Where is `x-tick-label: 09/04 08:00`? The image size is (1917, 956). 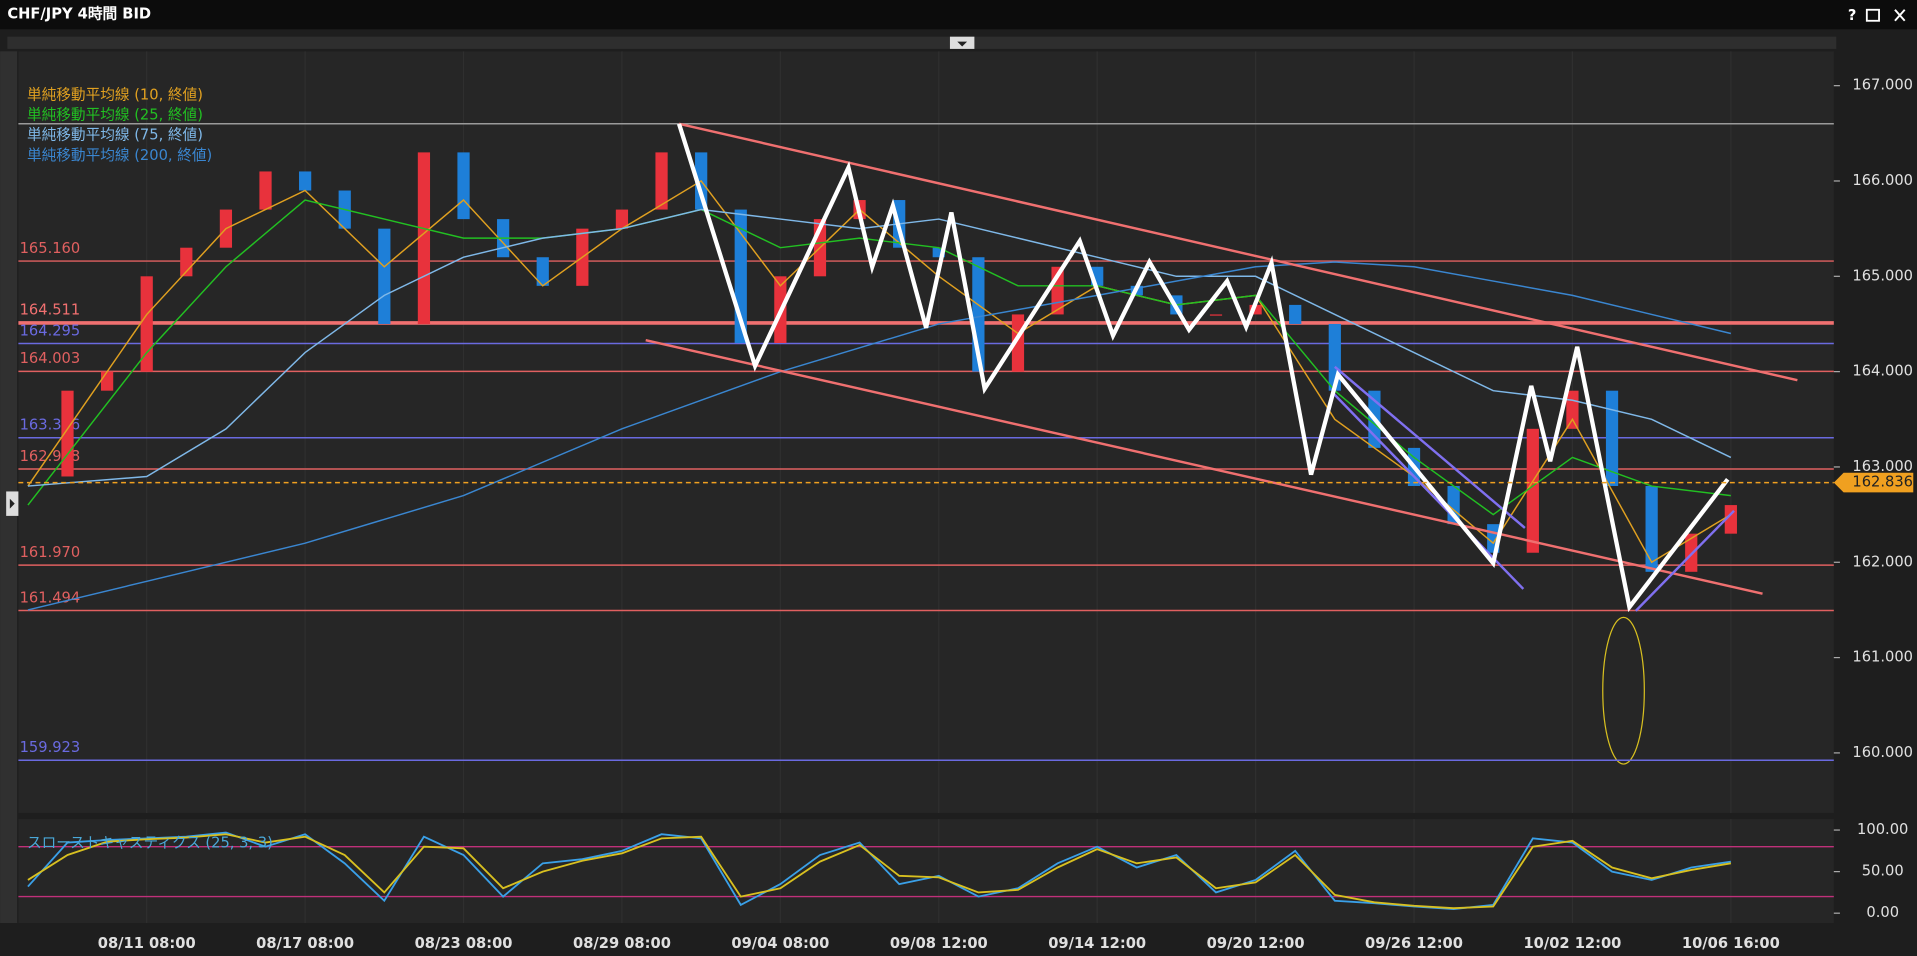 x-tick-label: 09/04 08:00 is located at coordinates (780, 943).